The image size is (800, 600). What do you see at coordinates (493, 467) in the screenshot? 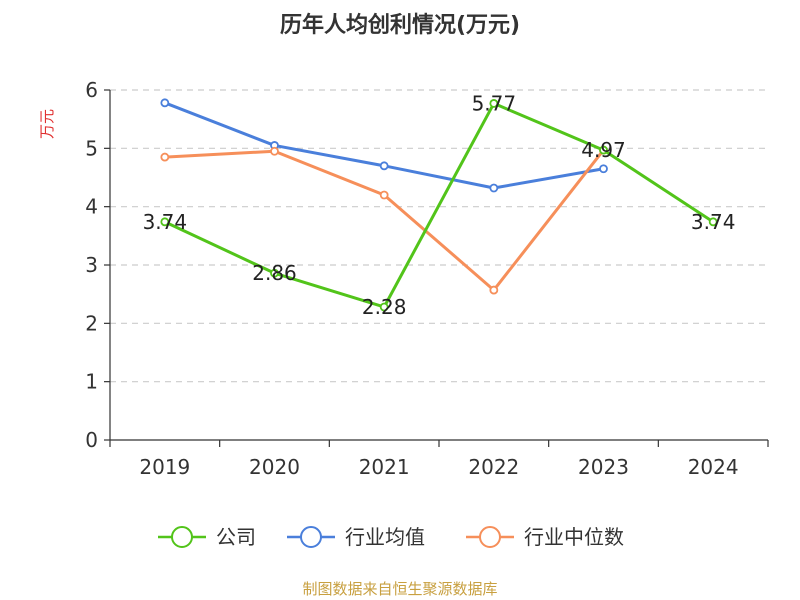
I see `x-tick-label: 2022` at bounding box center [493, 467].